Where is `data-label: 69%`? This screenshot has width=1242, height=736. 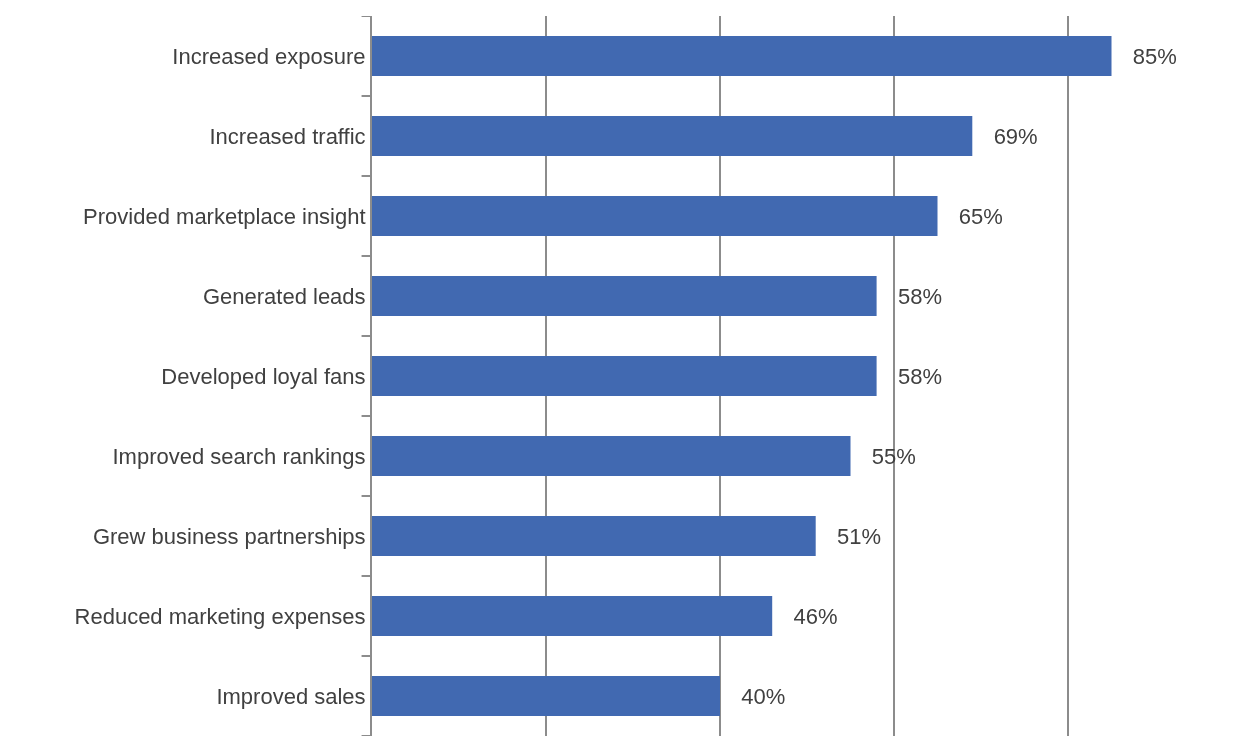 data-label: 69% is located at coordinates (1006, 136).